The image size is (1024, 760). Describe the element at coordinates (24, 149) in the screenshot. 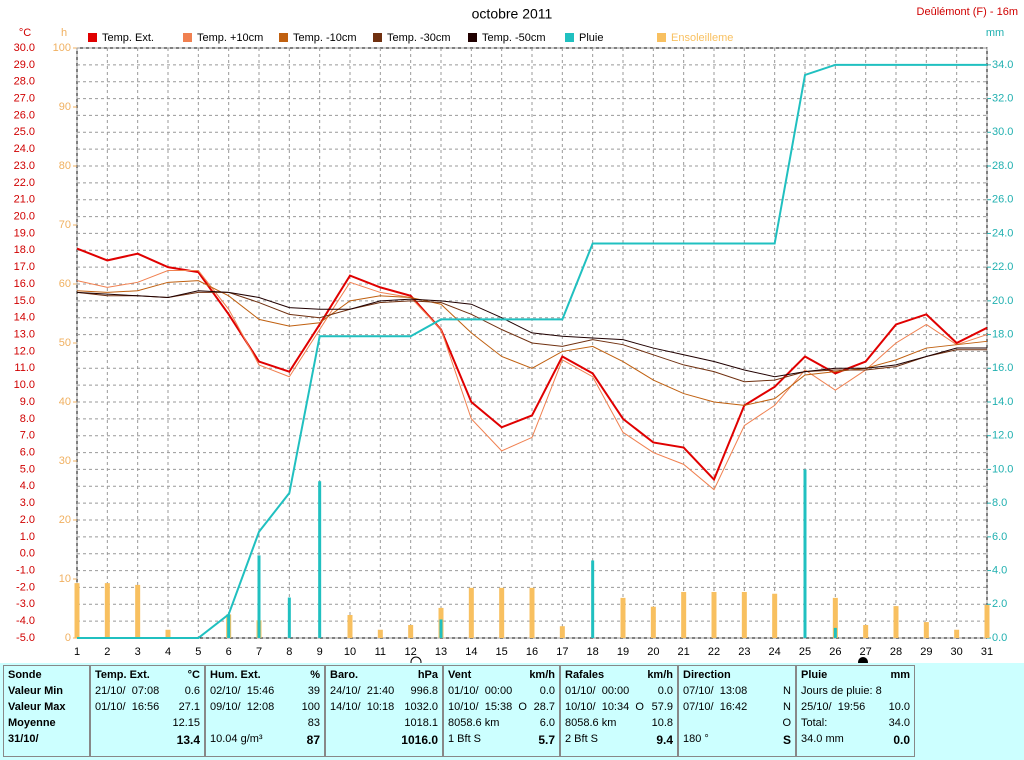

I see `y-tick-label: 24.0` at that location.